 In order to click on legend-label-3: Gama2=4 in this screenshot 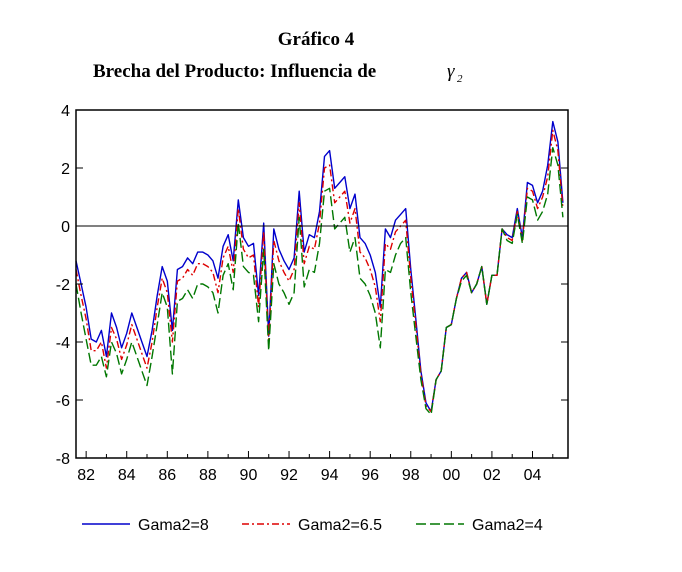, I will do `click(507, 525)`.